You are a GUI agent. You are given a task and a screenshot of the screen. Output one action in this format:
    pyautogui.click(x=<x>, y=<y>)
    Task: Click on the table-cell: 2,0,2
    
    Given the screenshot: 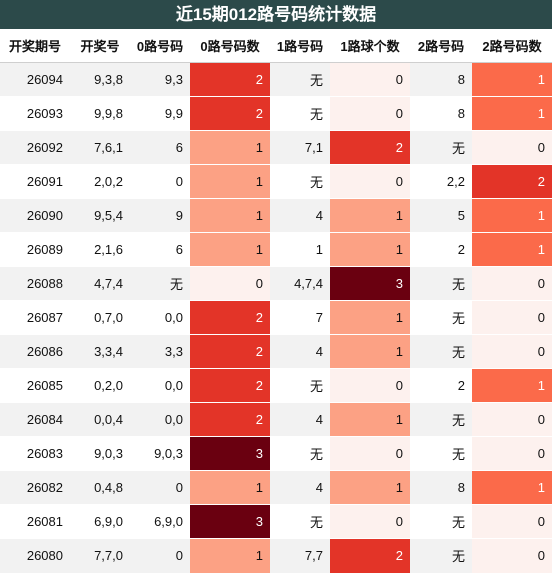 What is the action you would take?
    pyautogui.click(x=100, y=181)
    